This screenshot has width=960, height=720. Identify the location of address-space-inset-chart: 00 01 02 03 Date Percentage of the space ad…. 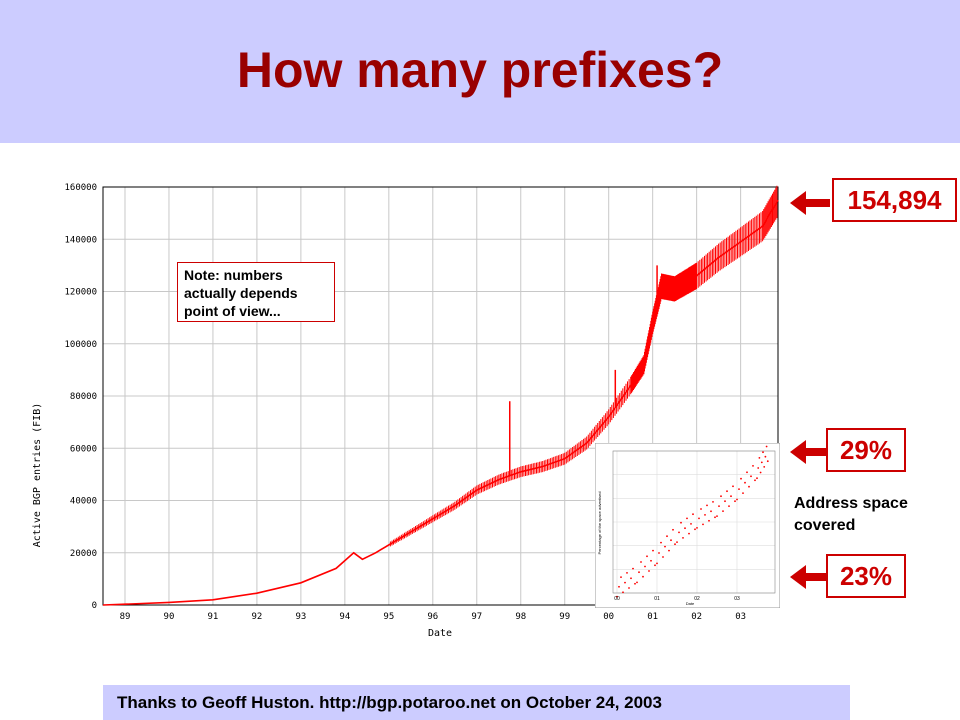
(687, 525).